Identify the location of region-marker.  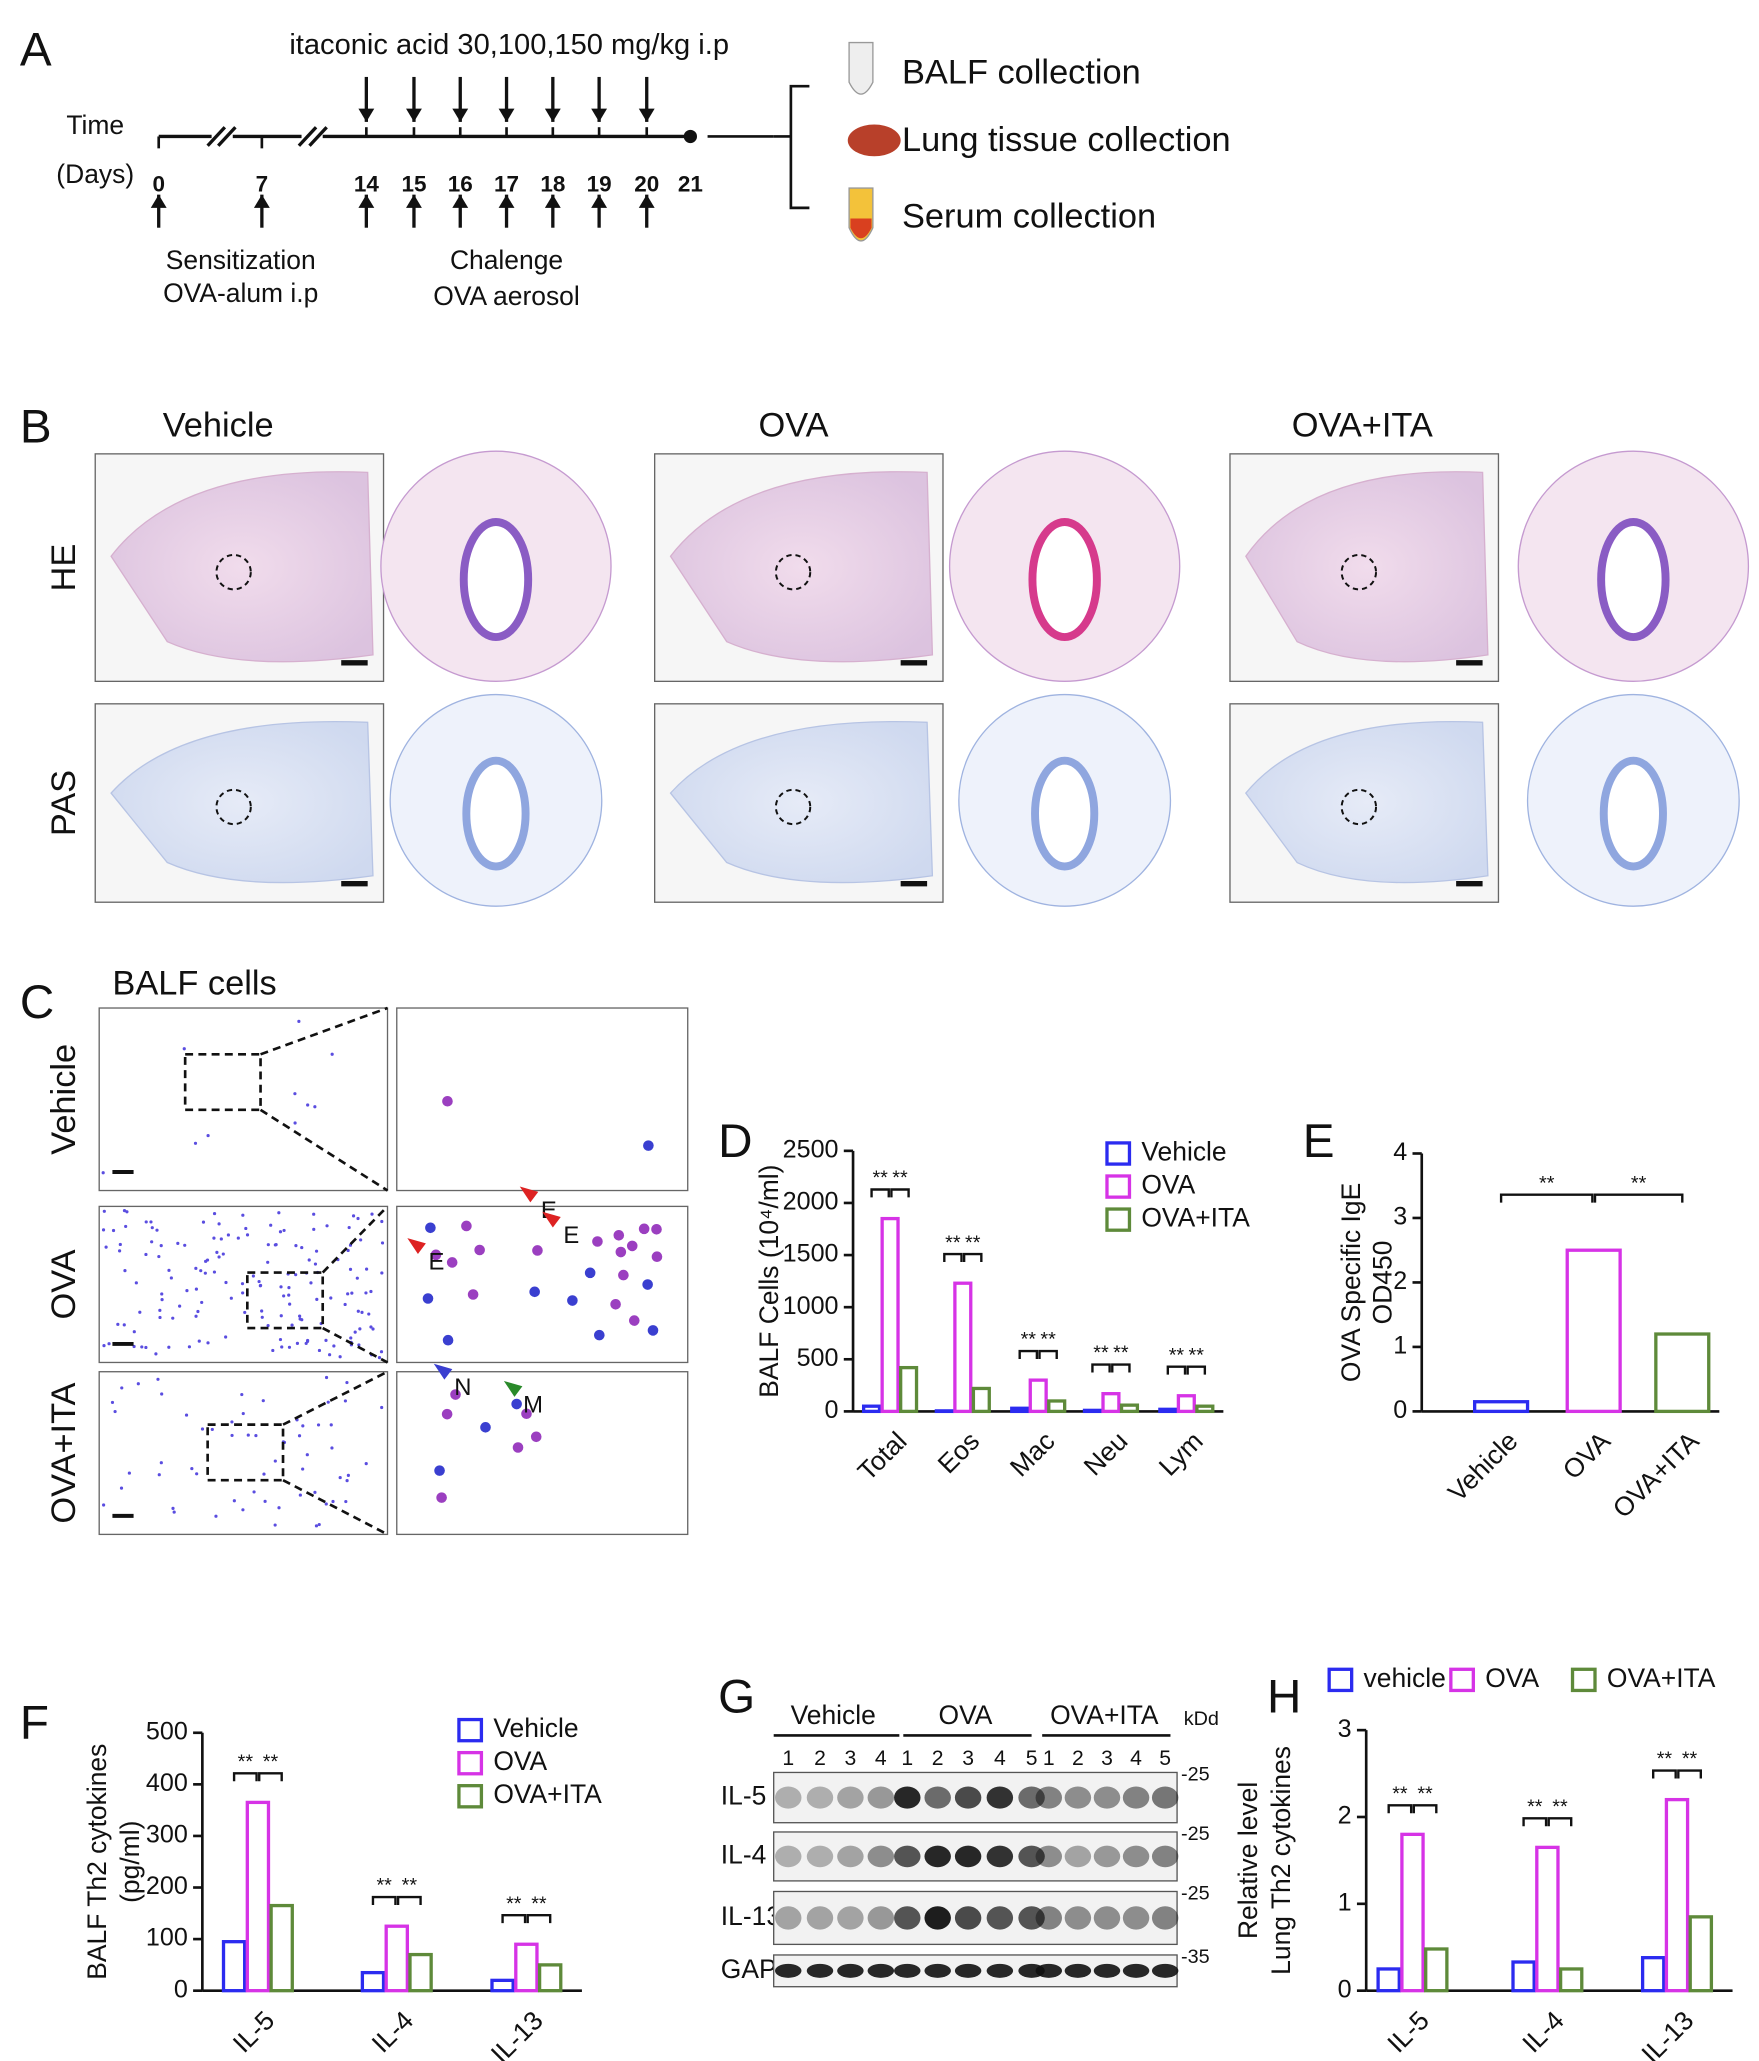
(793, 572).